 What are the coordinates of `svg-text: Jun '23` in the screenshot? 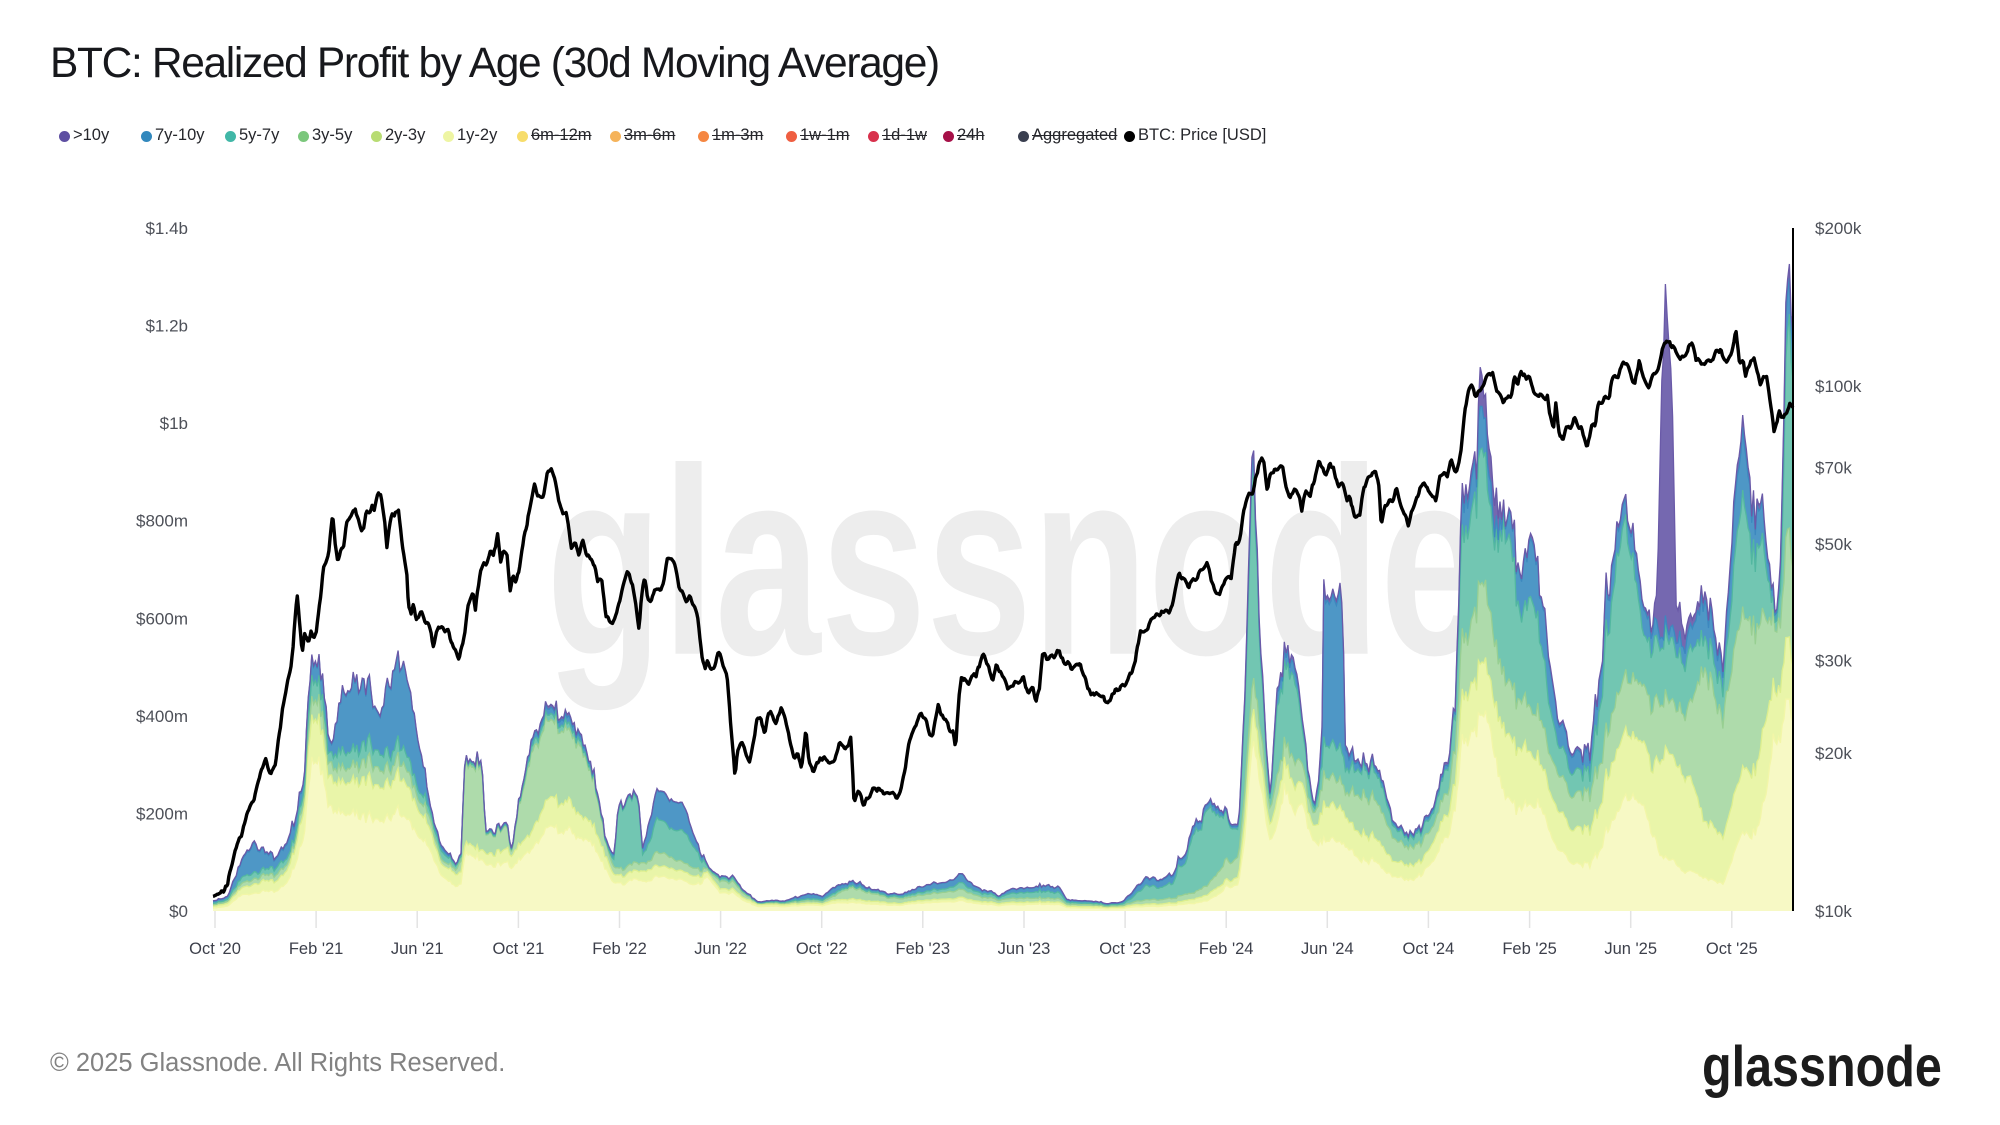 It's located at (1024, 949).